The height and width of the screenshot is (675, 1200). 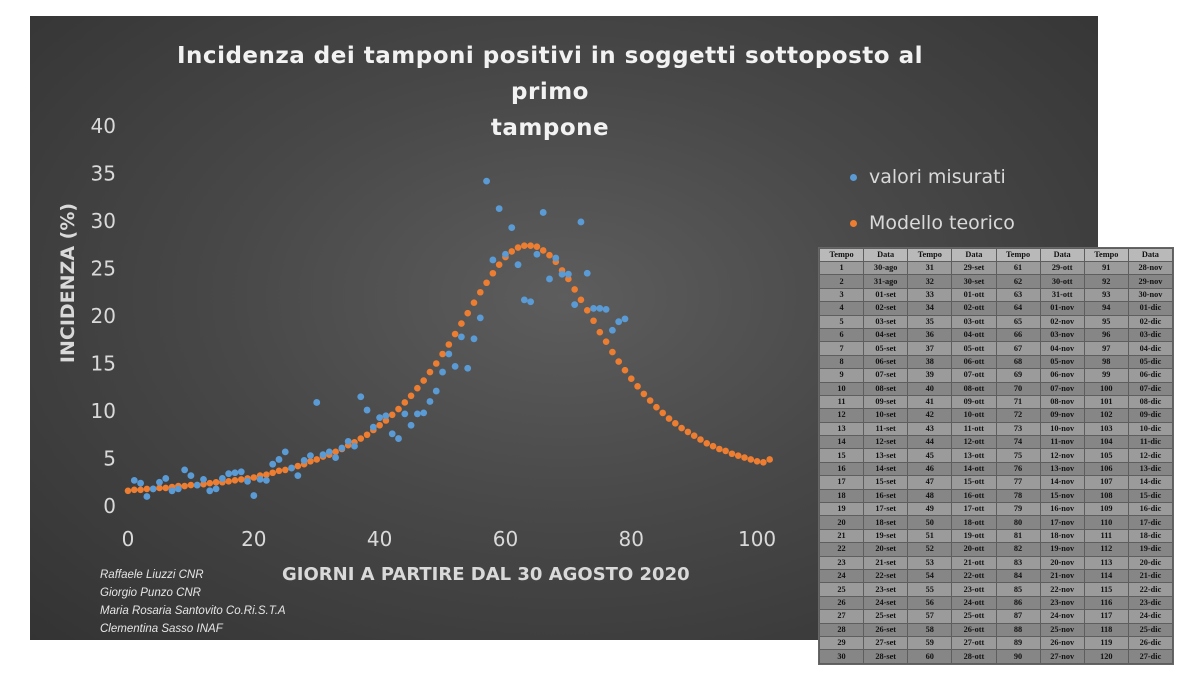 What do you see at coordinates (193, 611) in the screenshot?
I see `credit-line: Maria Rosaria Santovito Co.Ri.S.T.A` at bounding box center [193, 611].